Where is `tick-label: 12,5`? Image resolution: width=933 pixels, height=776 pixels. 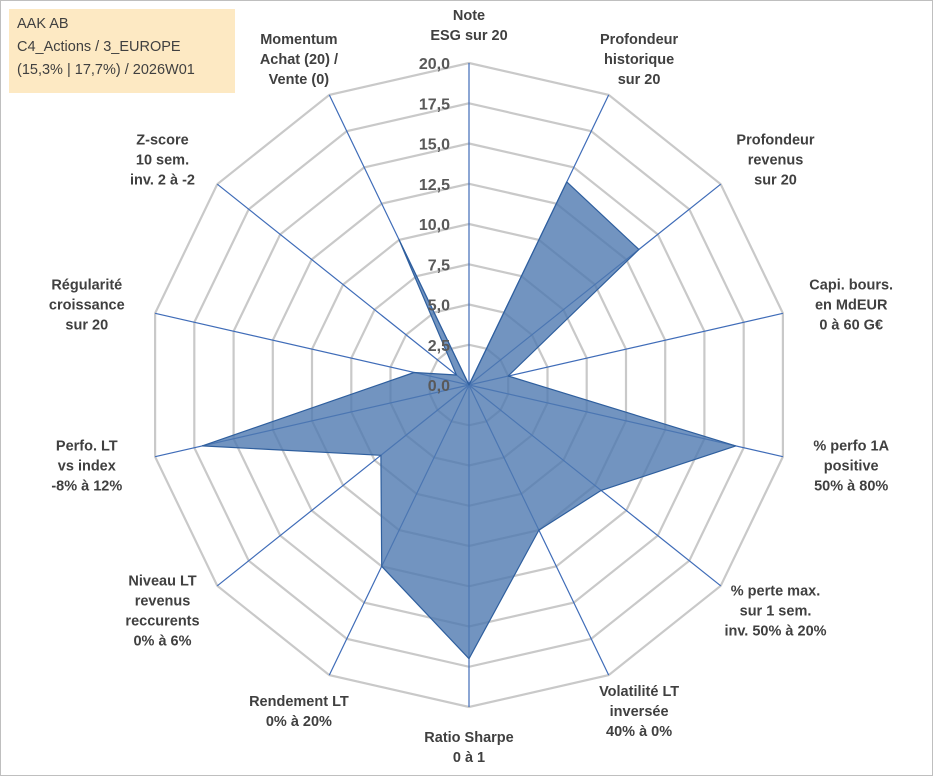
tick-label: 12,5 is located at coordinates (434, 185).